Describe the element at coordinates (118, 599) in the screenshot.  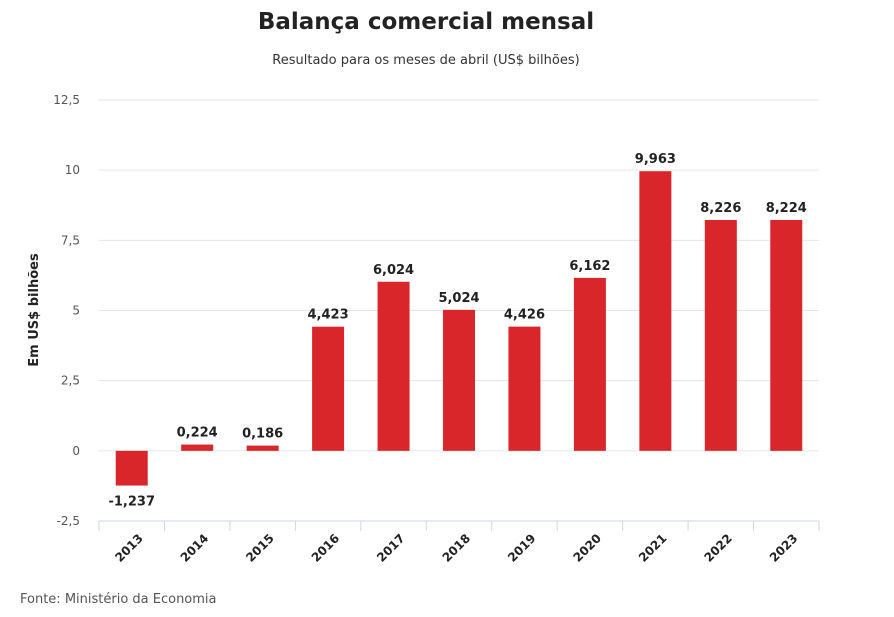
I see `source-note: Fonte: Ministério da Economia` at that location.